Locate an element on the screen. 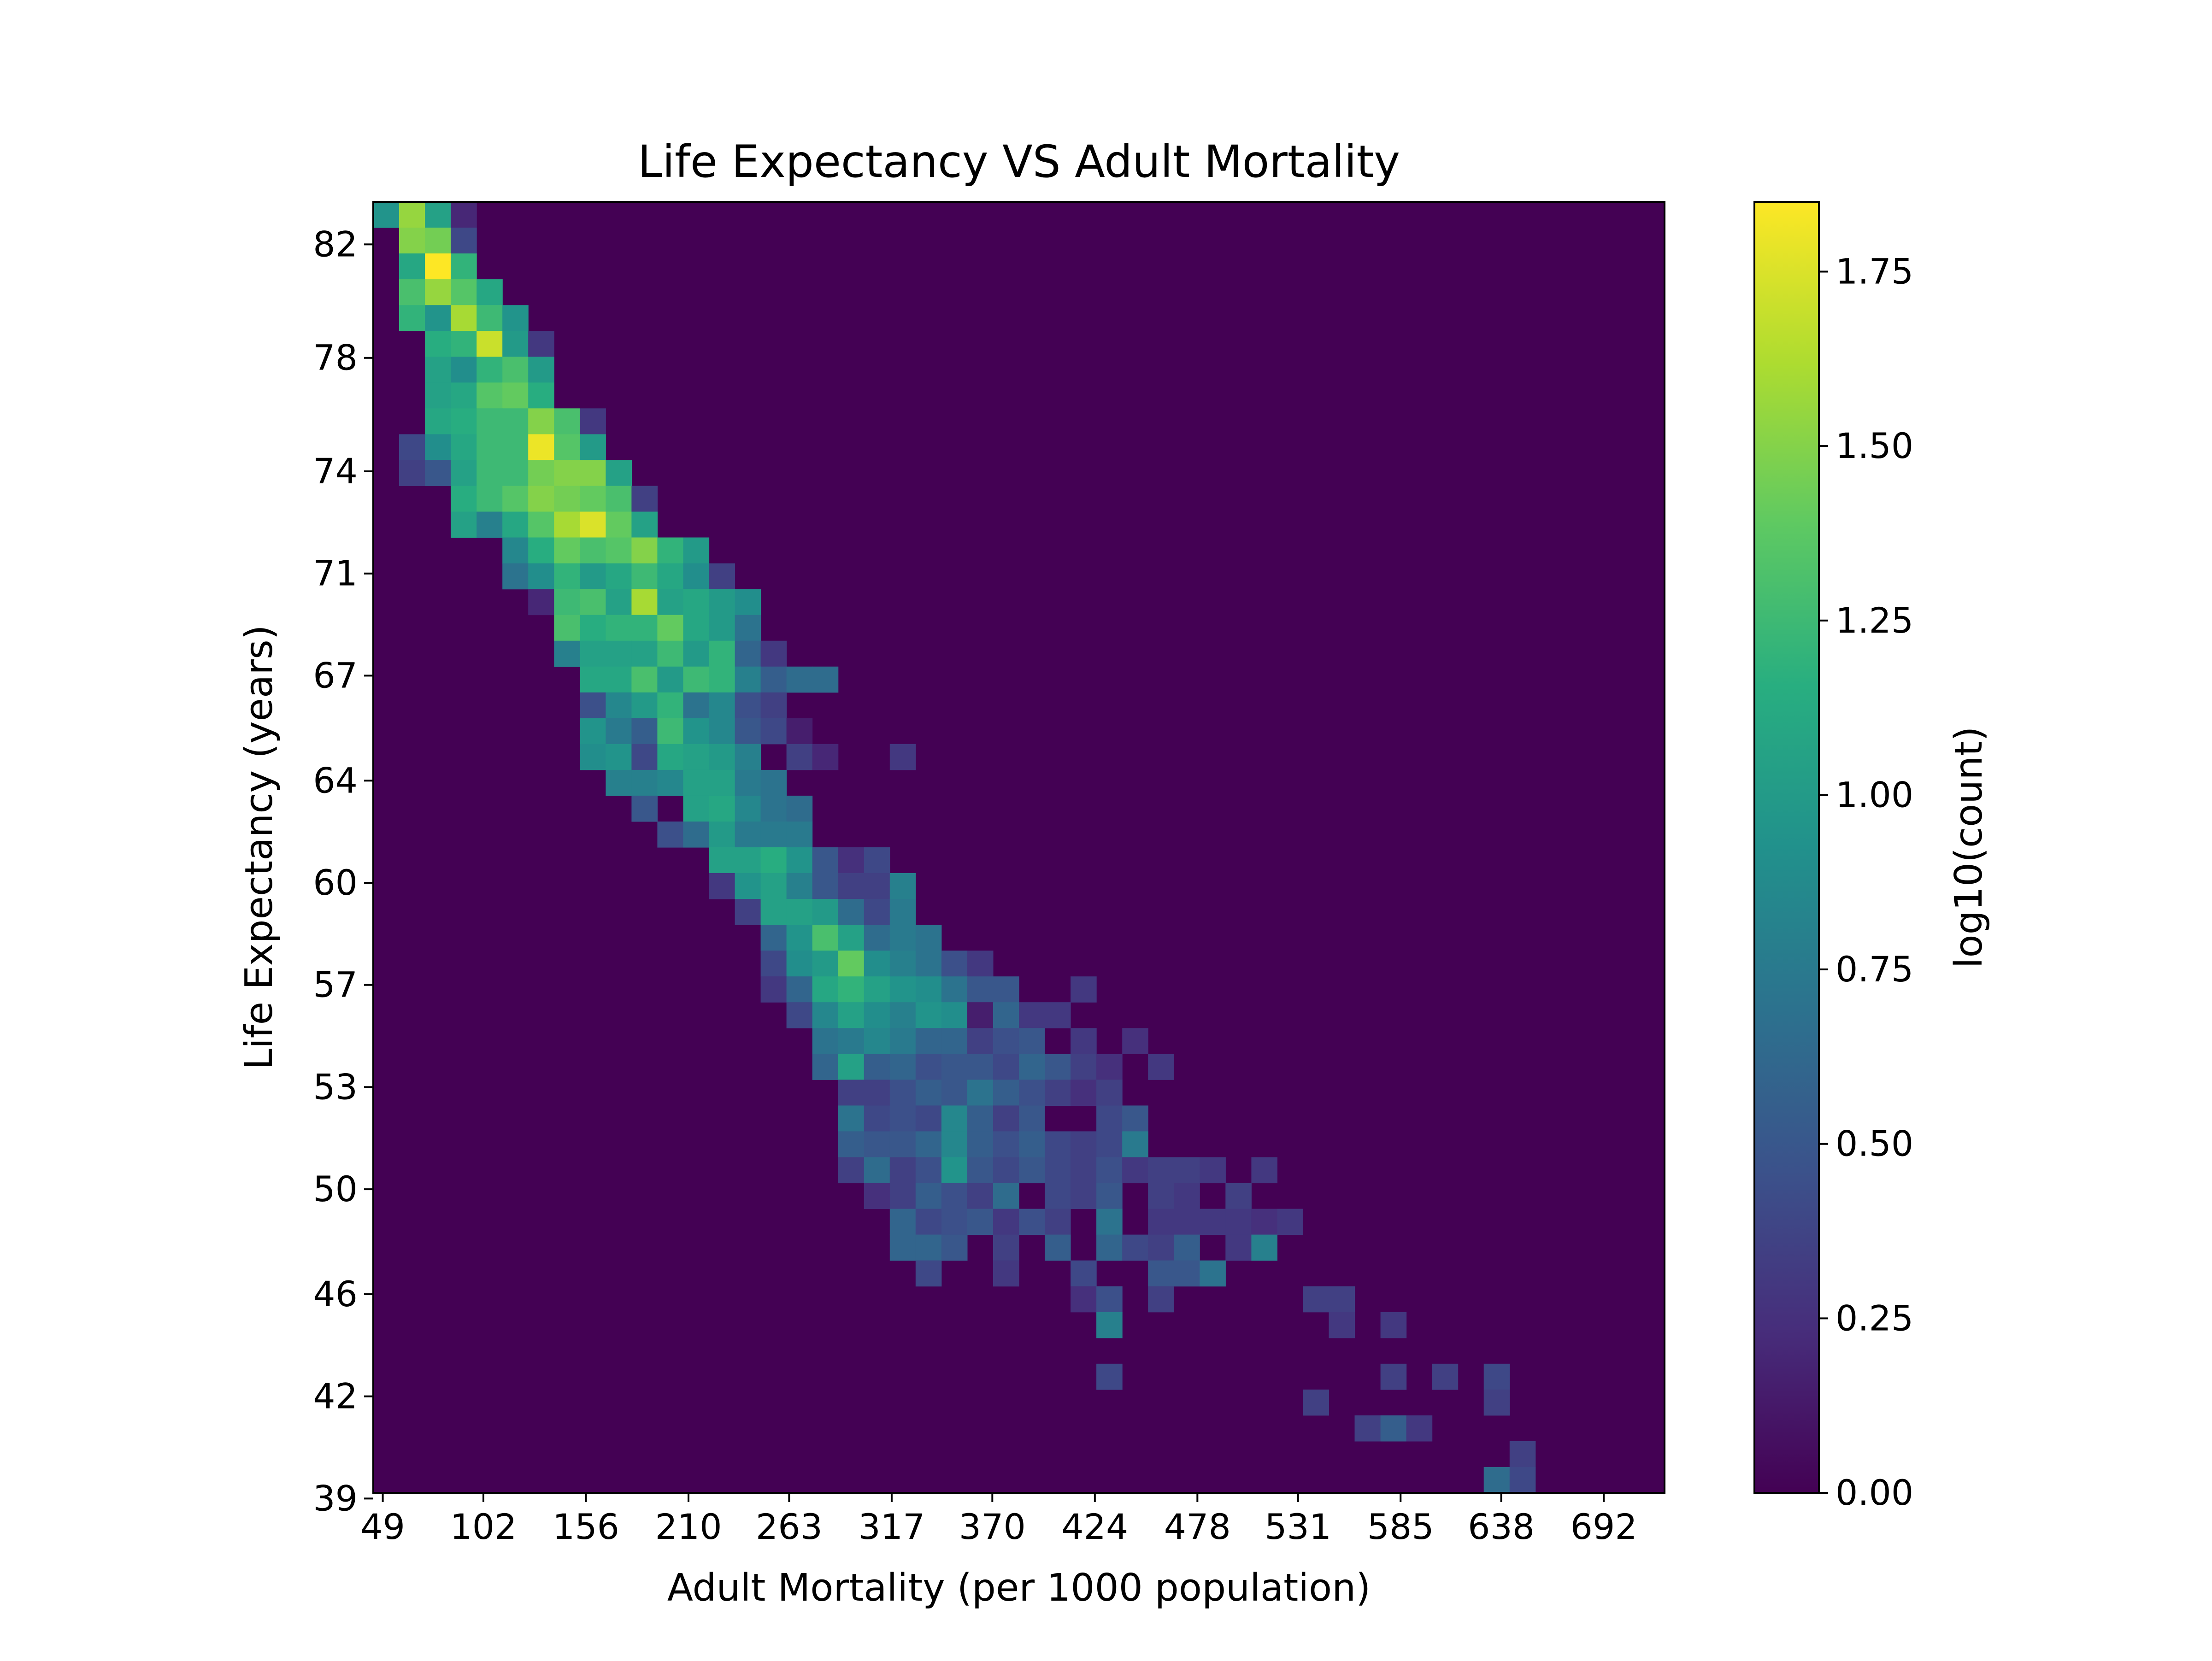  y-tick-label: 82 is located at coordinates (335, 243).